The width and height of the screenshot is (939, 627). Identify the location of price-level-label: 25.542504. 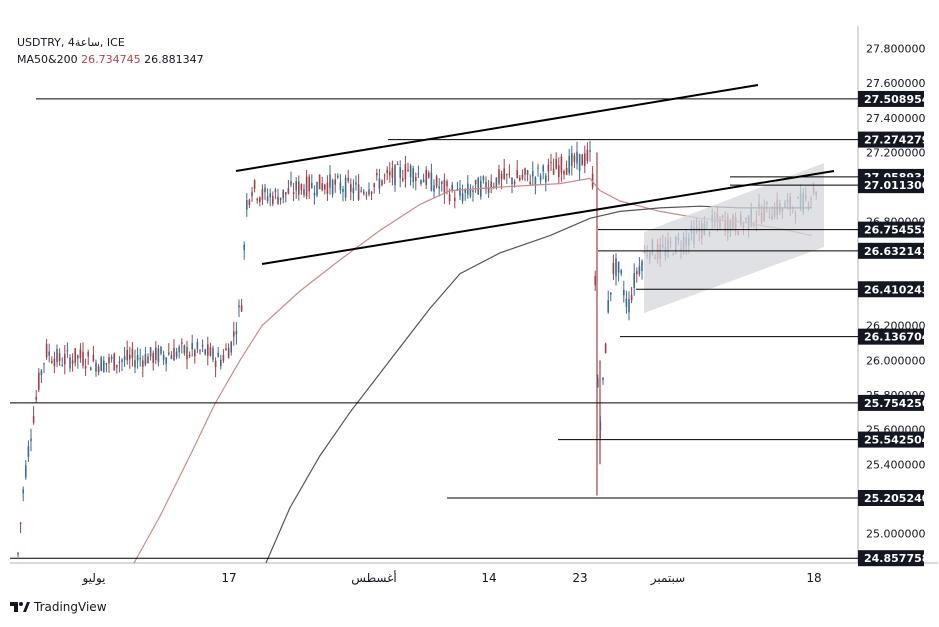
(897, 440).